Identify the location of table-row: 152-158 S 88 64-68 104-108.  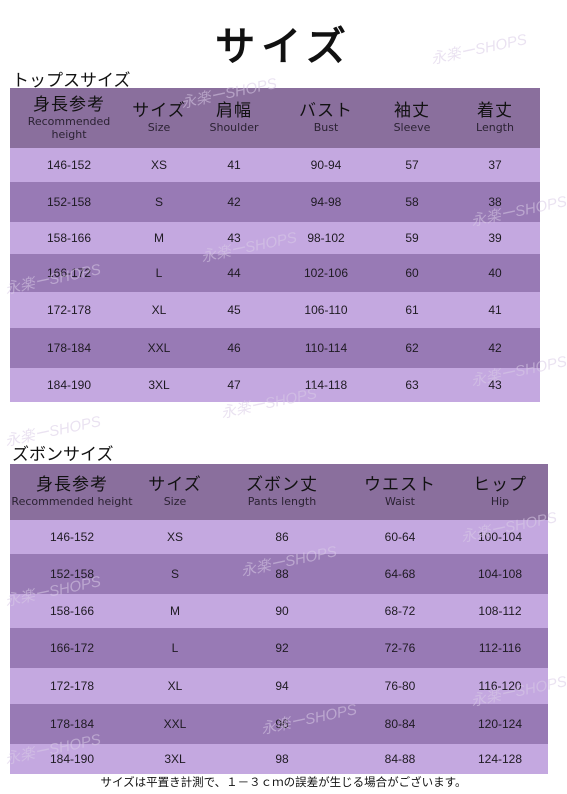
(279, 574).